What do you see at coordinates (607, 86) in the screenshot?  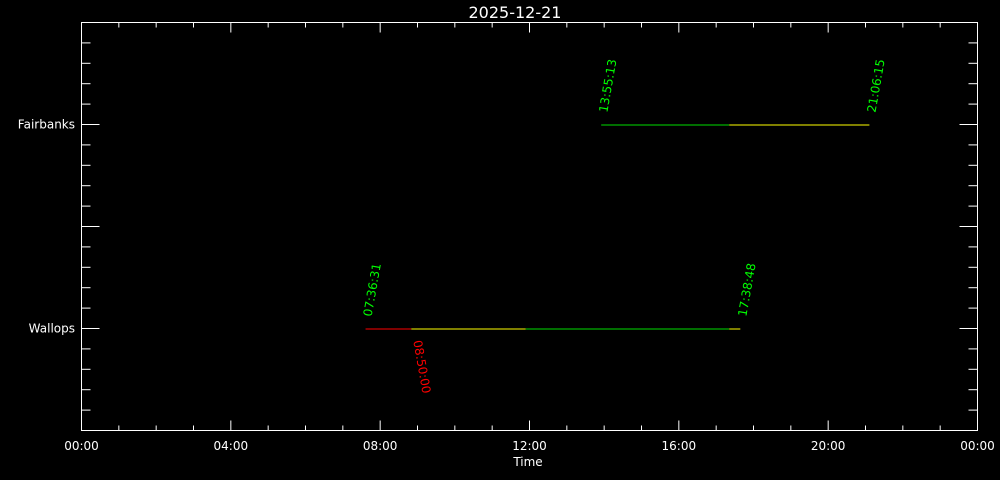 I see `time-label: 13:55:13` at bounding box center [607, 86].